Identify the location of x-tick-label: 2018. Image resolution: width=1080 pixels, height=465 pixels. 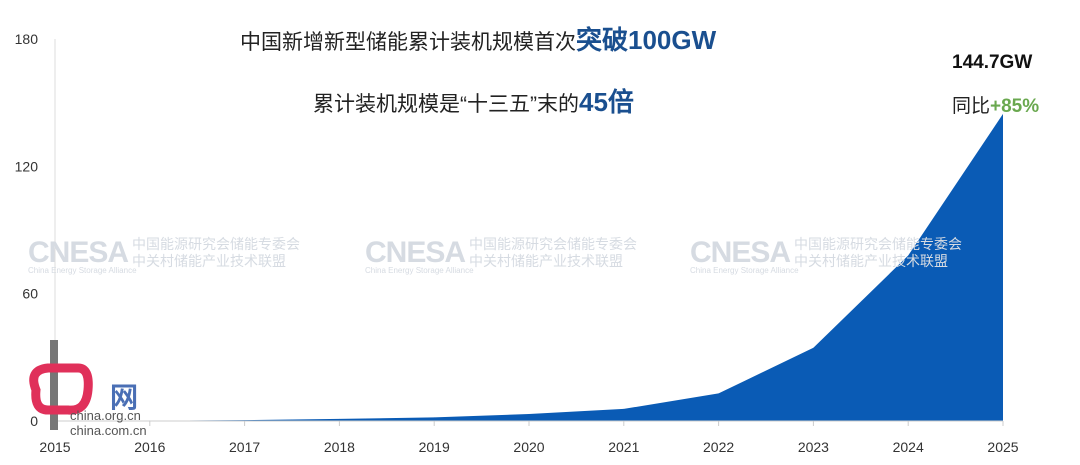
(339, 447).